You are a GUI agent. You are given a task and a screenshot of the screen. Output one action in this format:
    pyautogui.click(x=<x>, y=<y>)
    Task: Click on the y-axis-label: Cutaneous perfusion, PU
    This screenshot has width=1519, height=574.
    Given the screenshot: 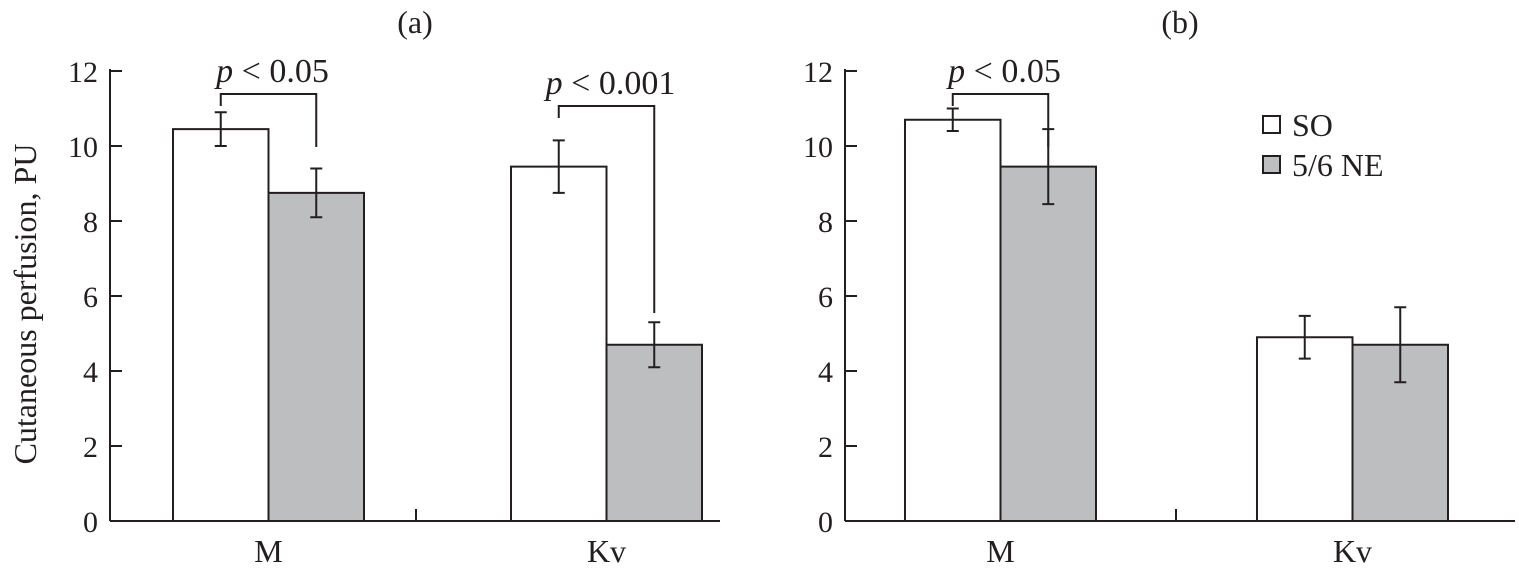 What is the action you would take?
    pyautogui.click(x=25, y=304)
    